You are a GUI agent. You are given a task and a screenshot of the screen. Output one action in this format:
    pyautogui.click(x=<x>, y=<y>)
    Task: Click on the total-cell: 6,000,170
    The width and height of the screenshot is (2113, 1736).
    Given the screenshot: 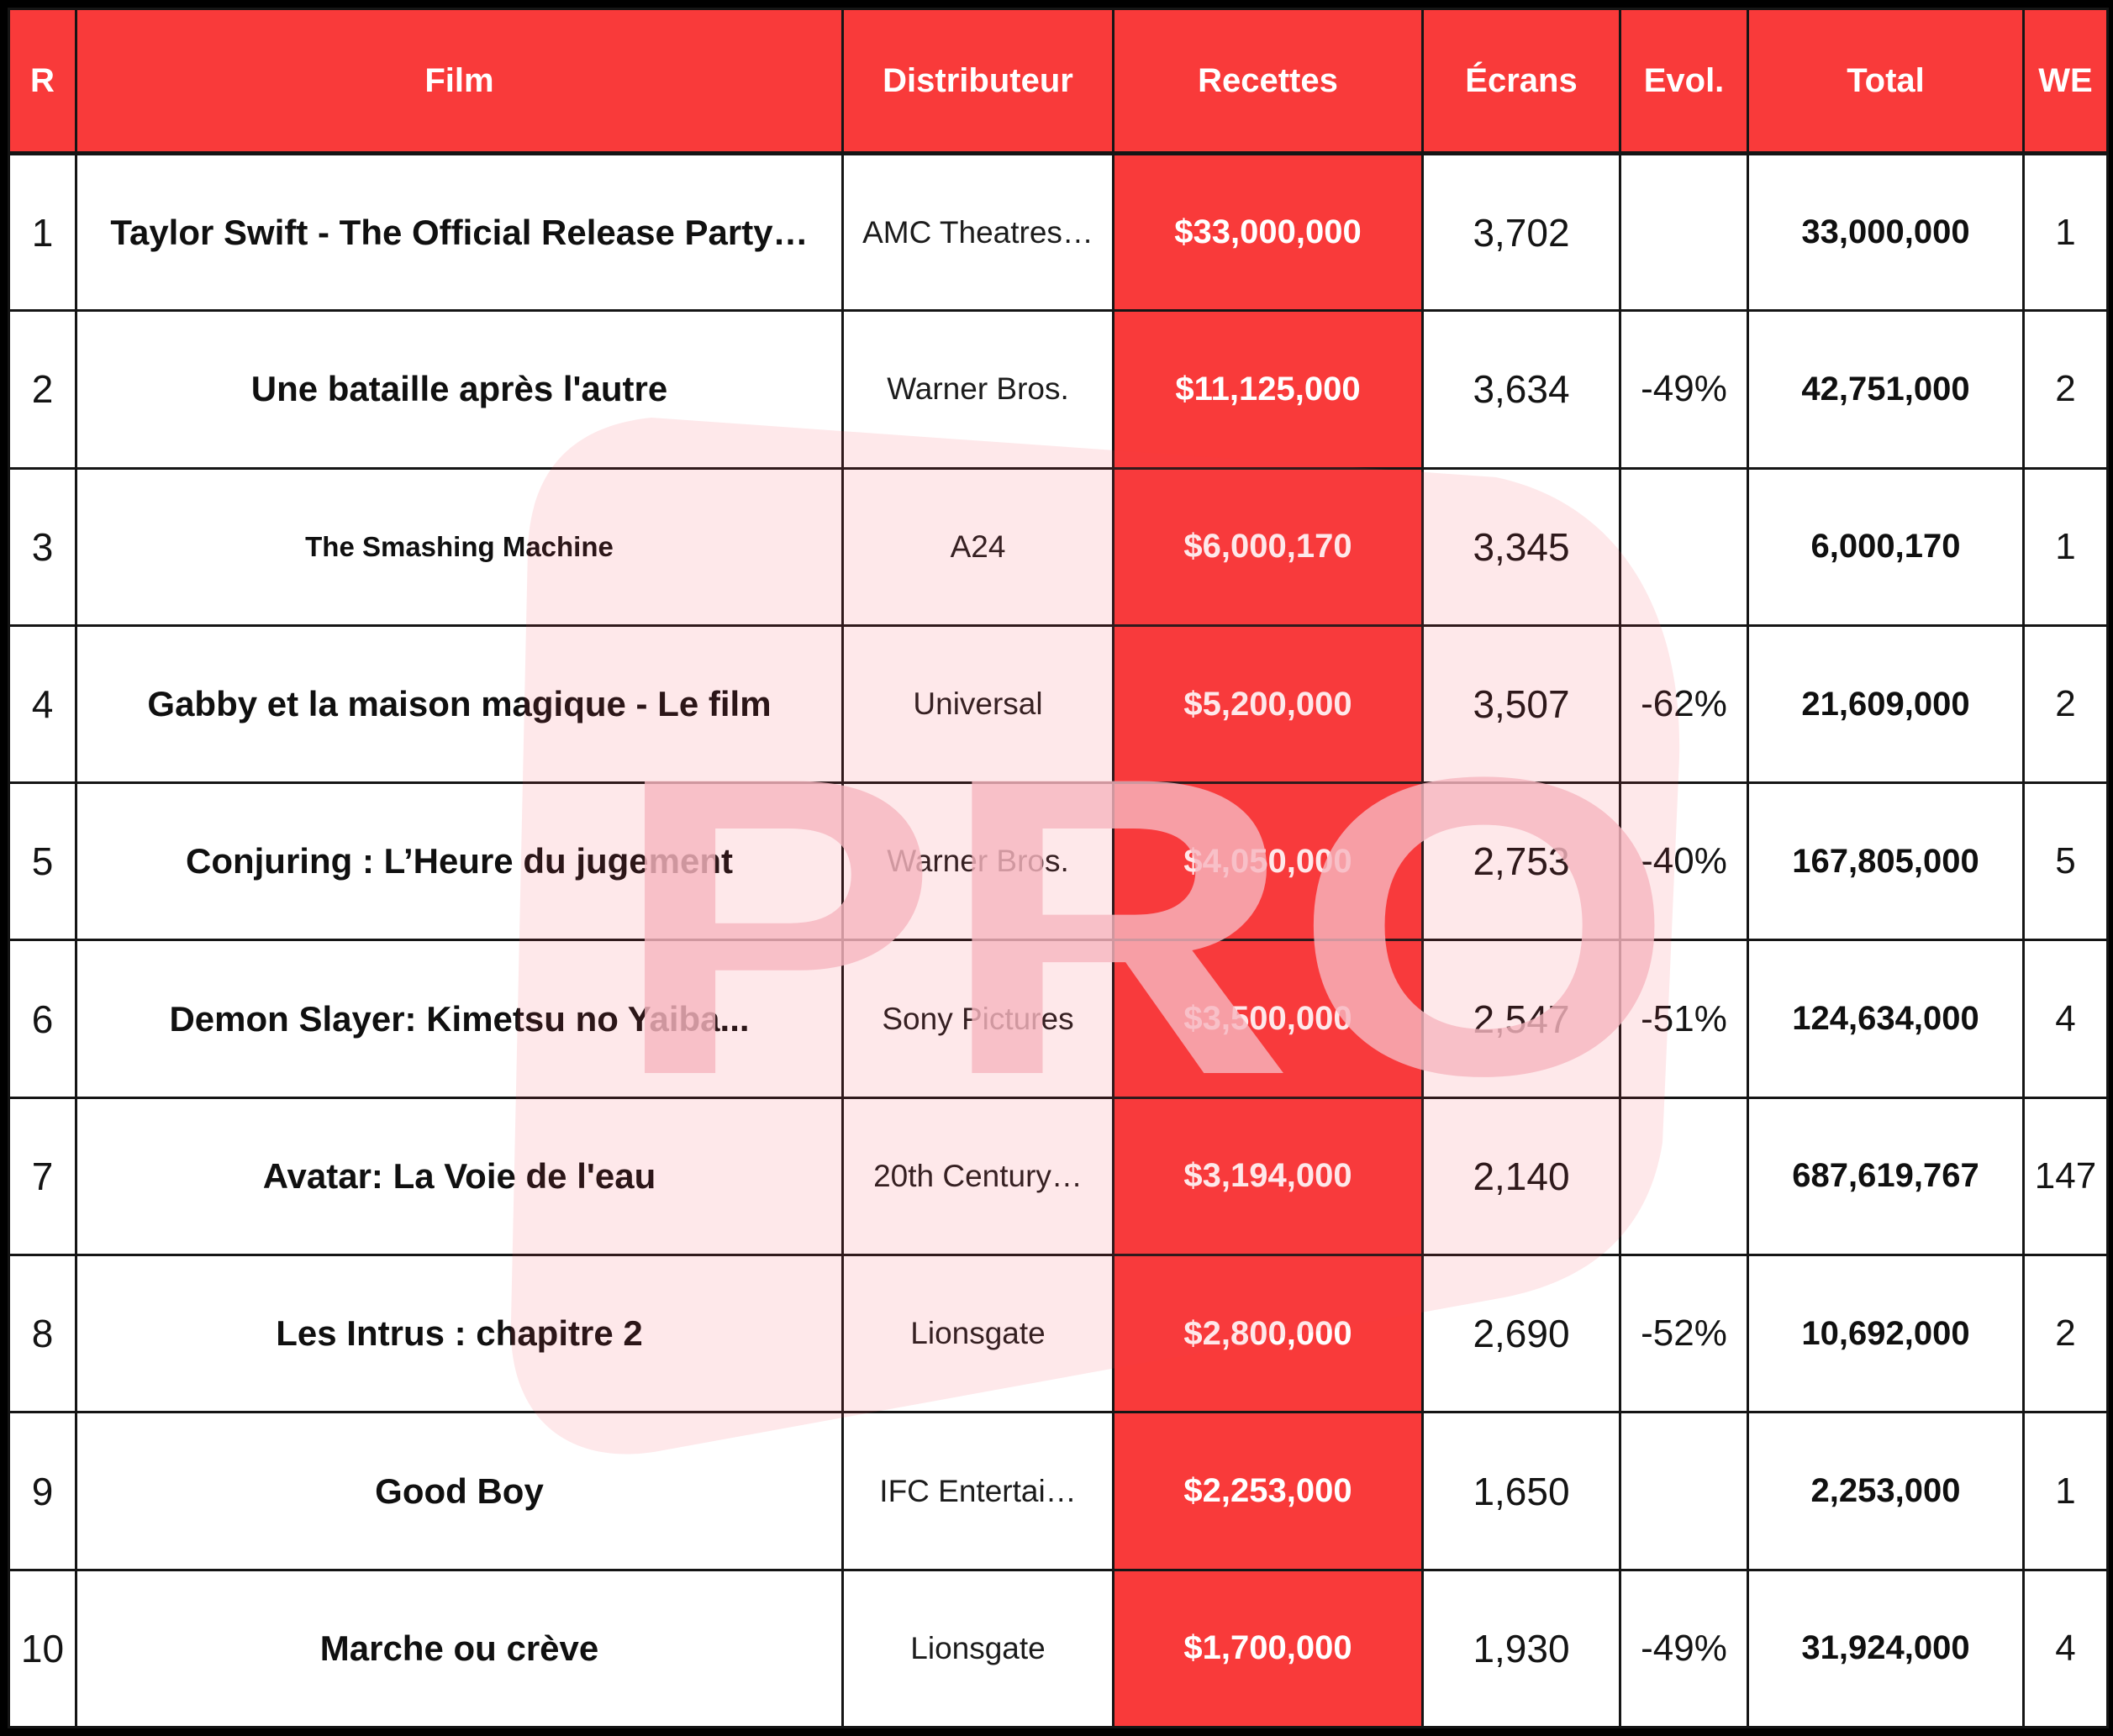 What is the action you would take?
    pyautogui.click(x=1886, y=546)
    